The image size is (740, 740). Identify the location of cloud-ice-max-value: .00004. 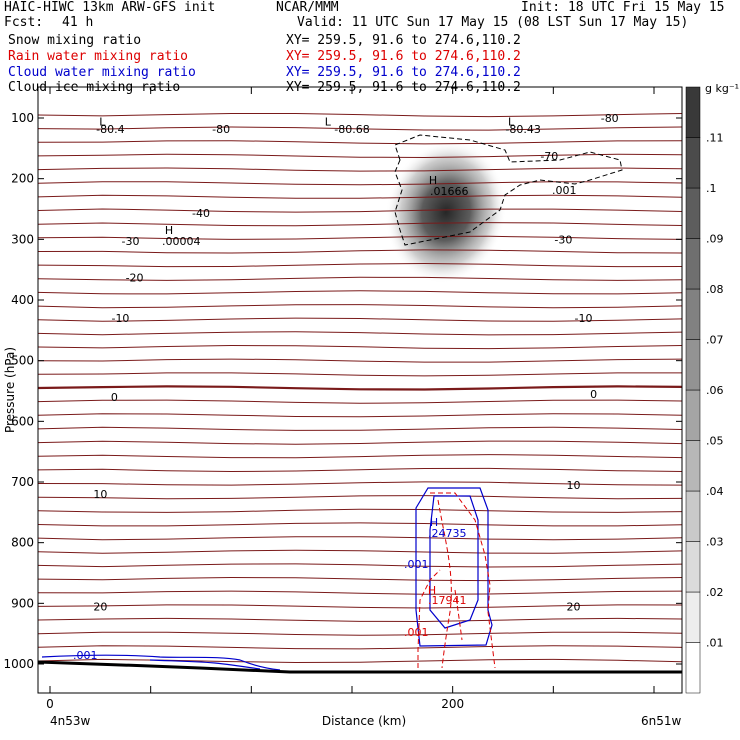
(181, 241).